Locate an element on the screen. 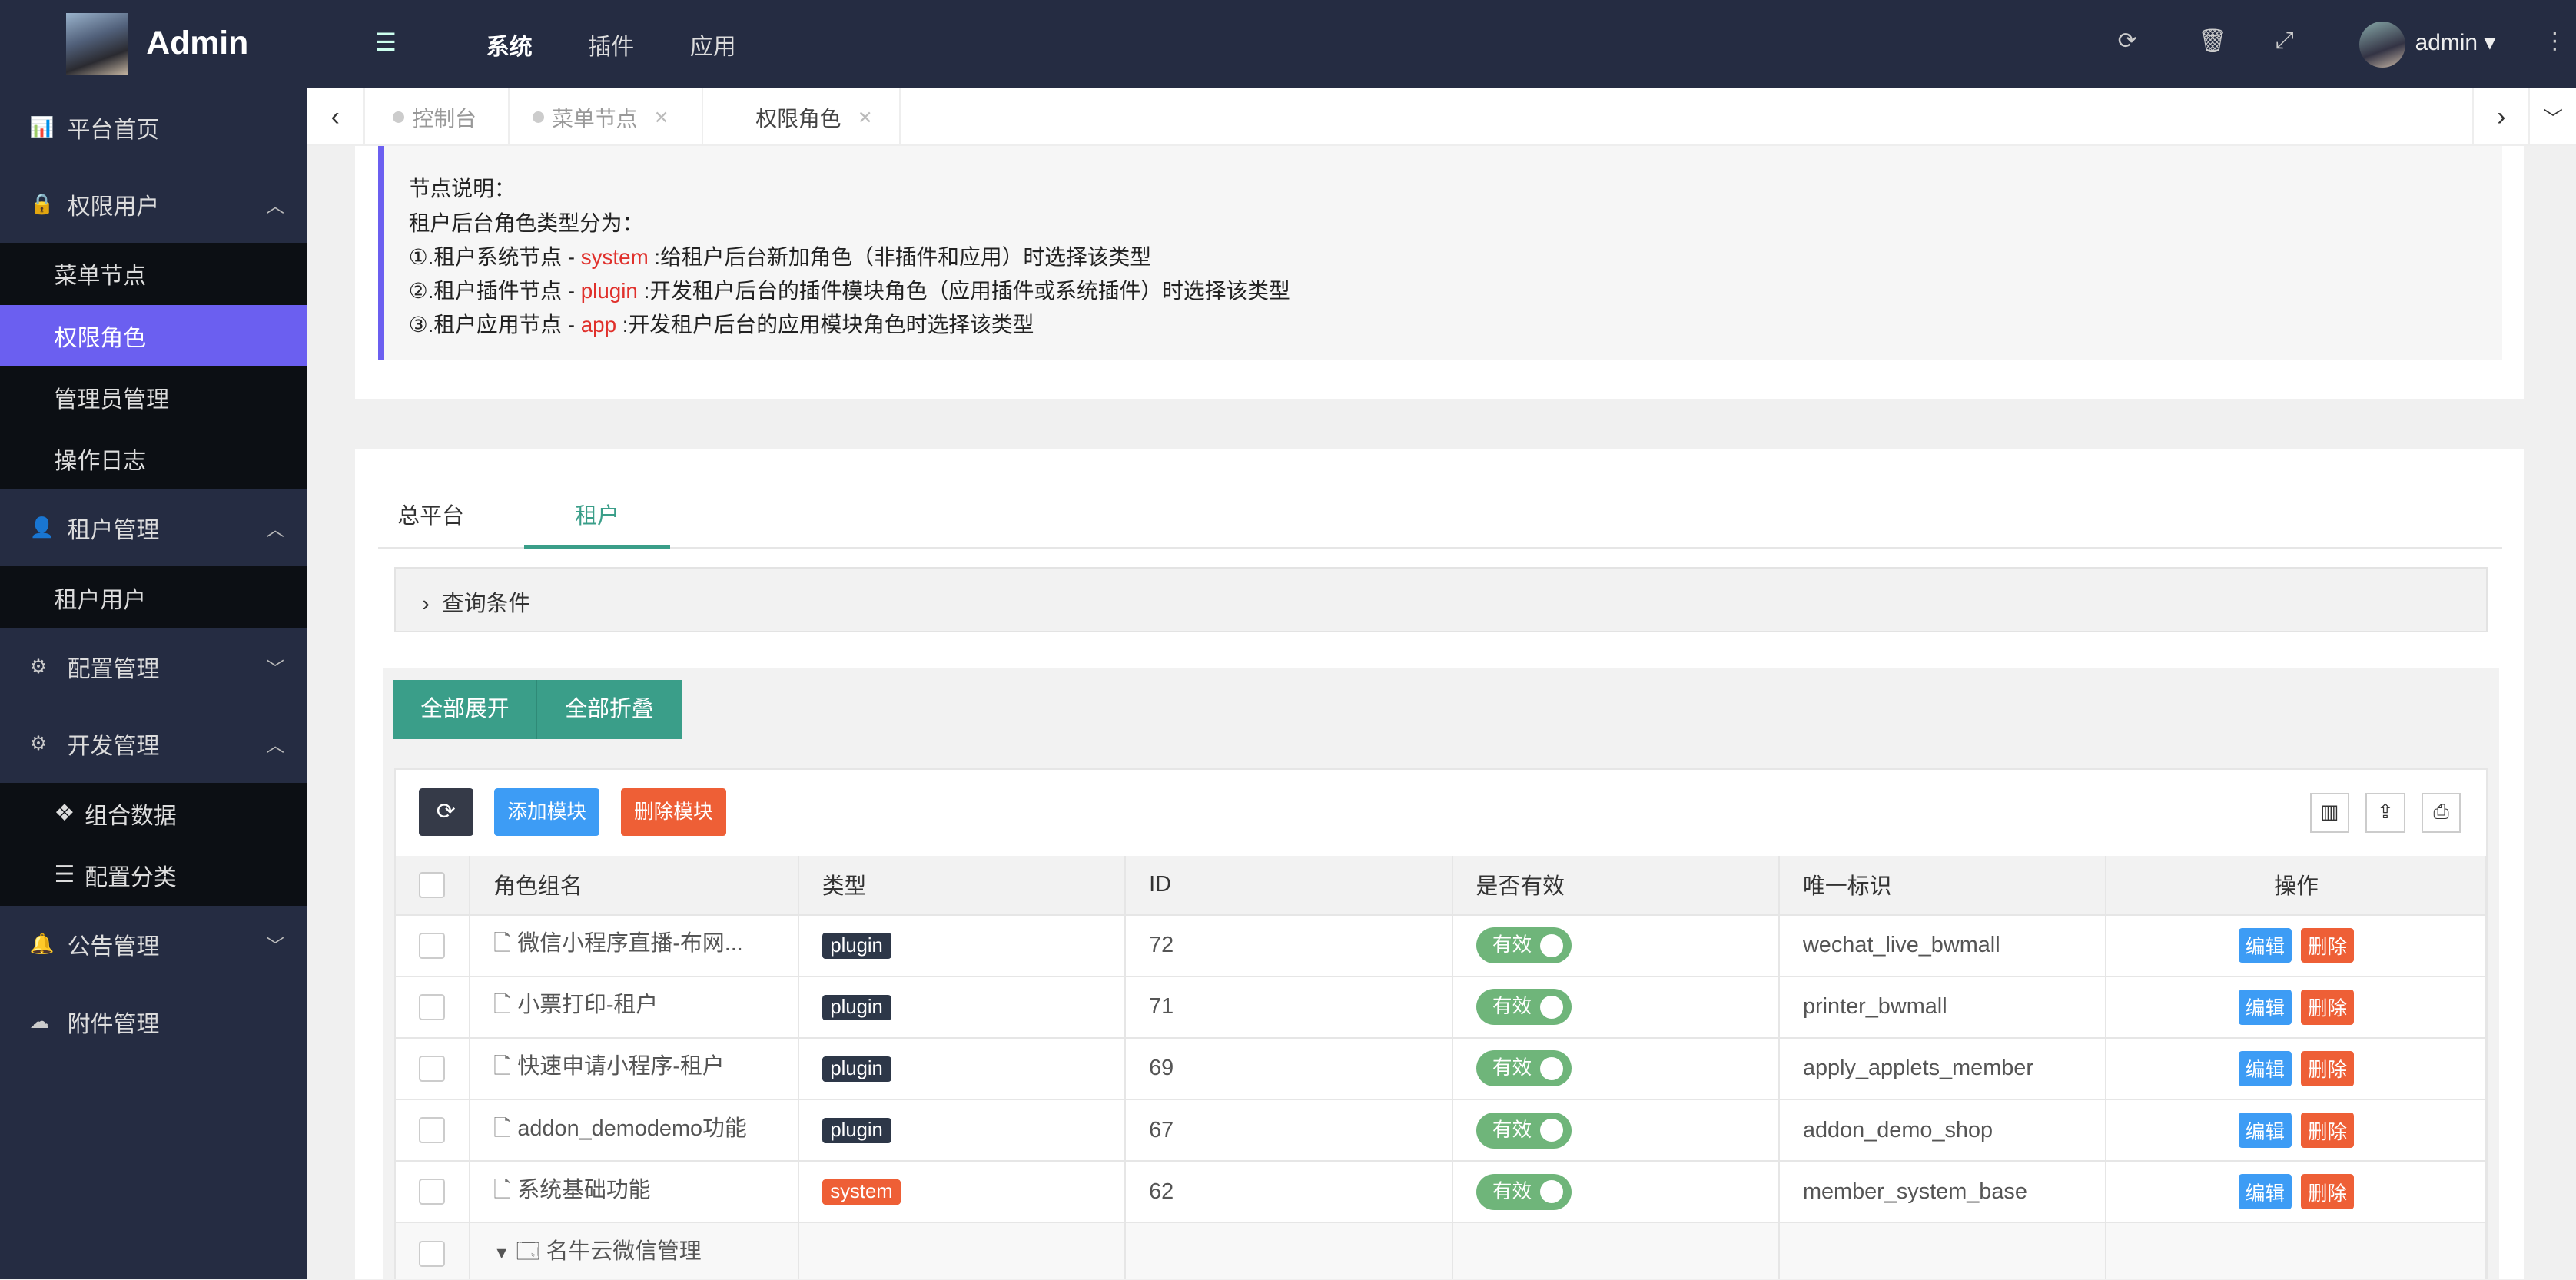 This screenshot has width=2576, height=1280. sidebar-item-permission-users: 🔒 权限用户 ︿ is located at coordinates (153, 204).